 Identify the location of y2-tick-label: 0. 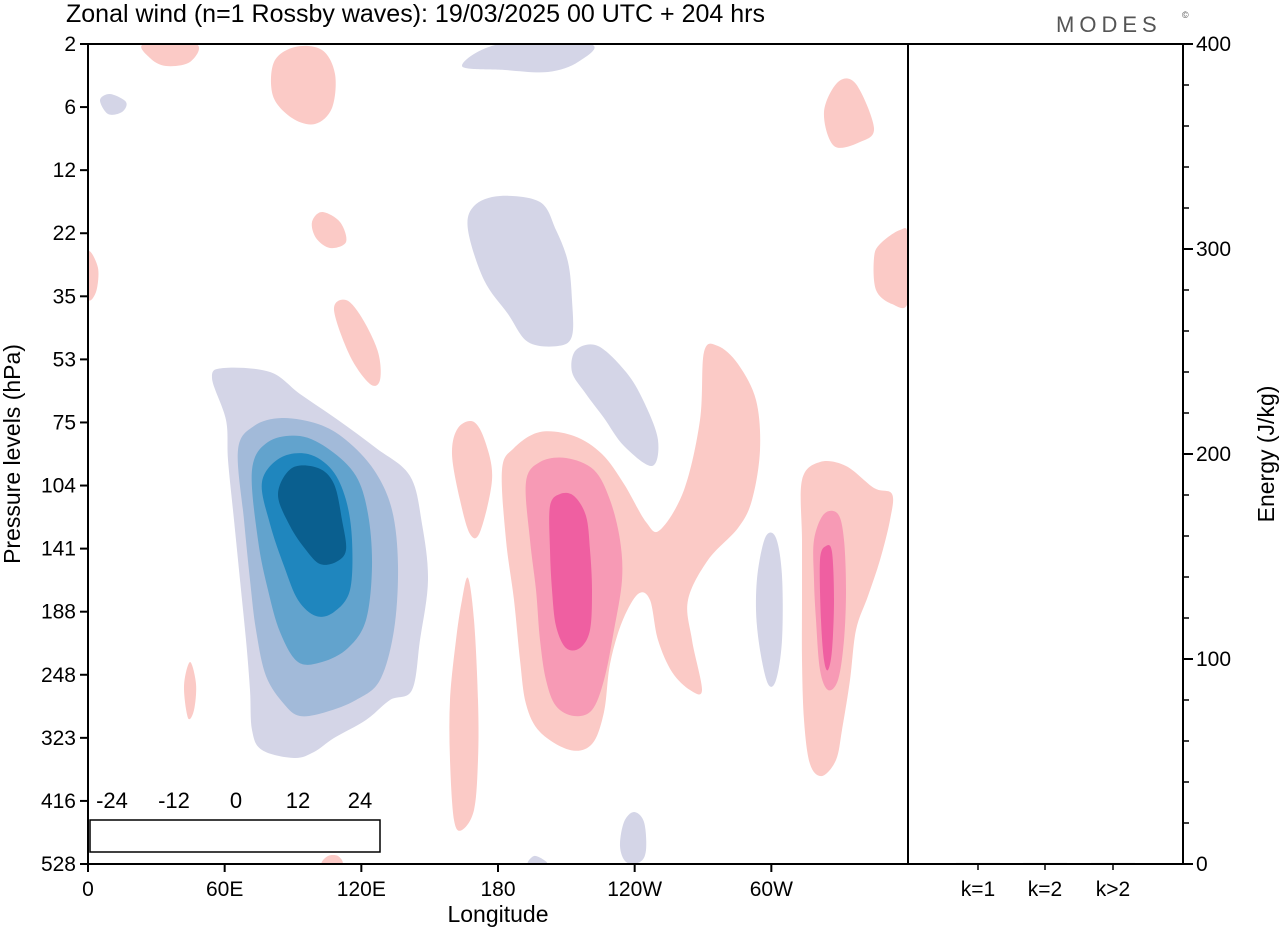
(1202, 864).